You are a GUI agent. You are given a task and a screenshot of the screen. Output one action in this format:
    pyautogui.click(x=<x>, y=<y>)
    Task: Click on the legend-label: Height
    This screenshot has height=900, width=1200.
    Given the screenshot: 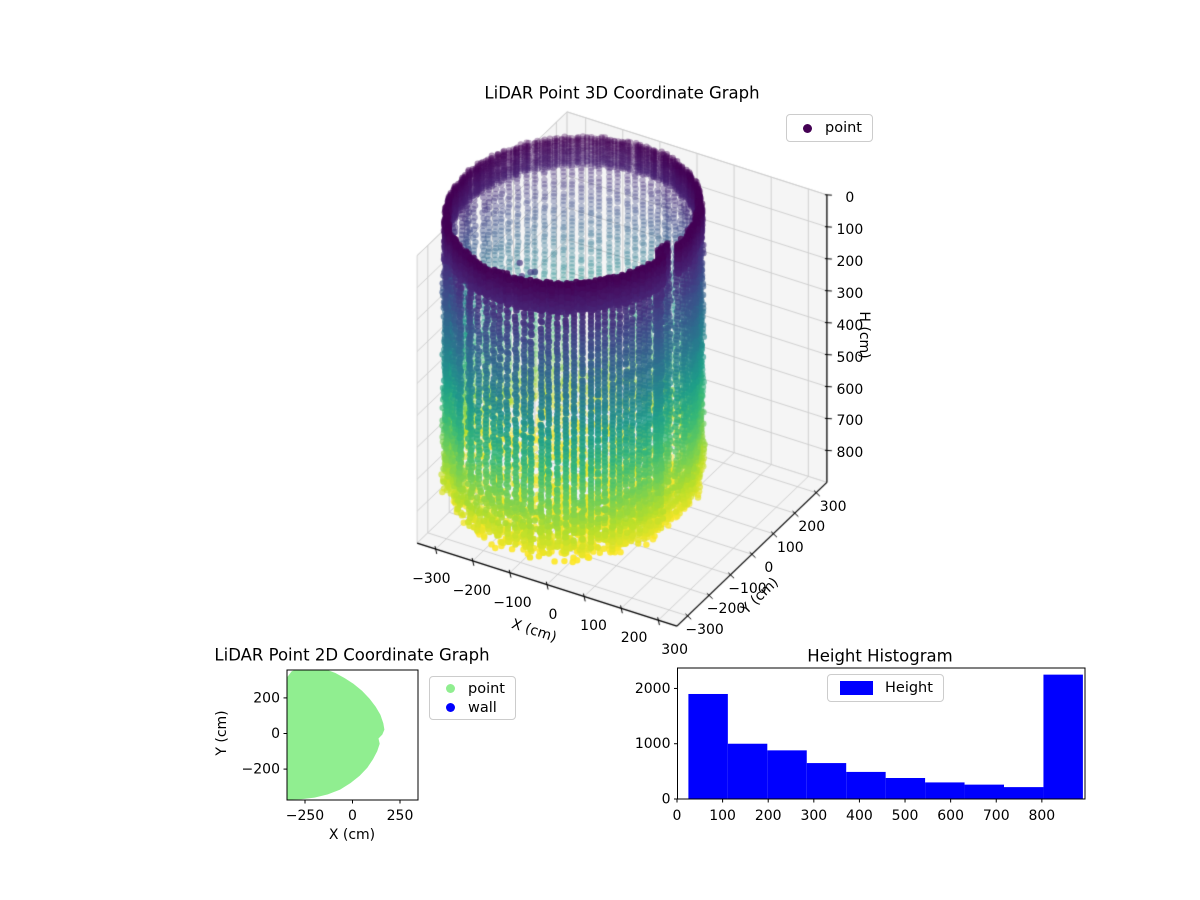 What is the action you would take?
    pyautogui.click(x=909, y=688)
    